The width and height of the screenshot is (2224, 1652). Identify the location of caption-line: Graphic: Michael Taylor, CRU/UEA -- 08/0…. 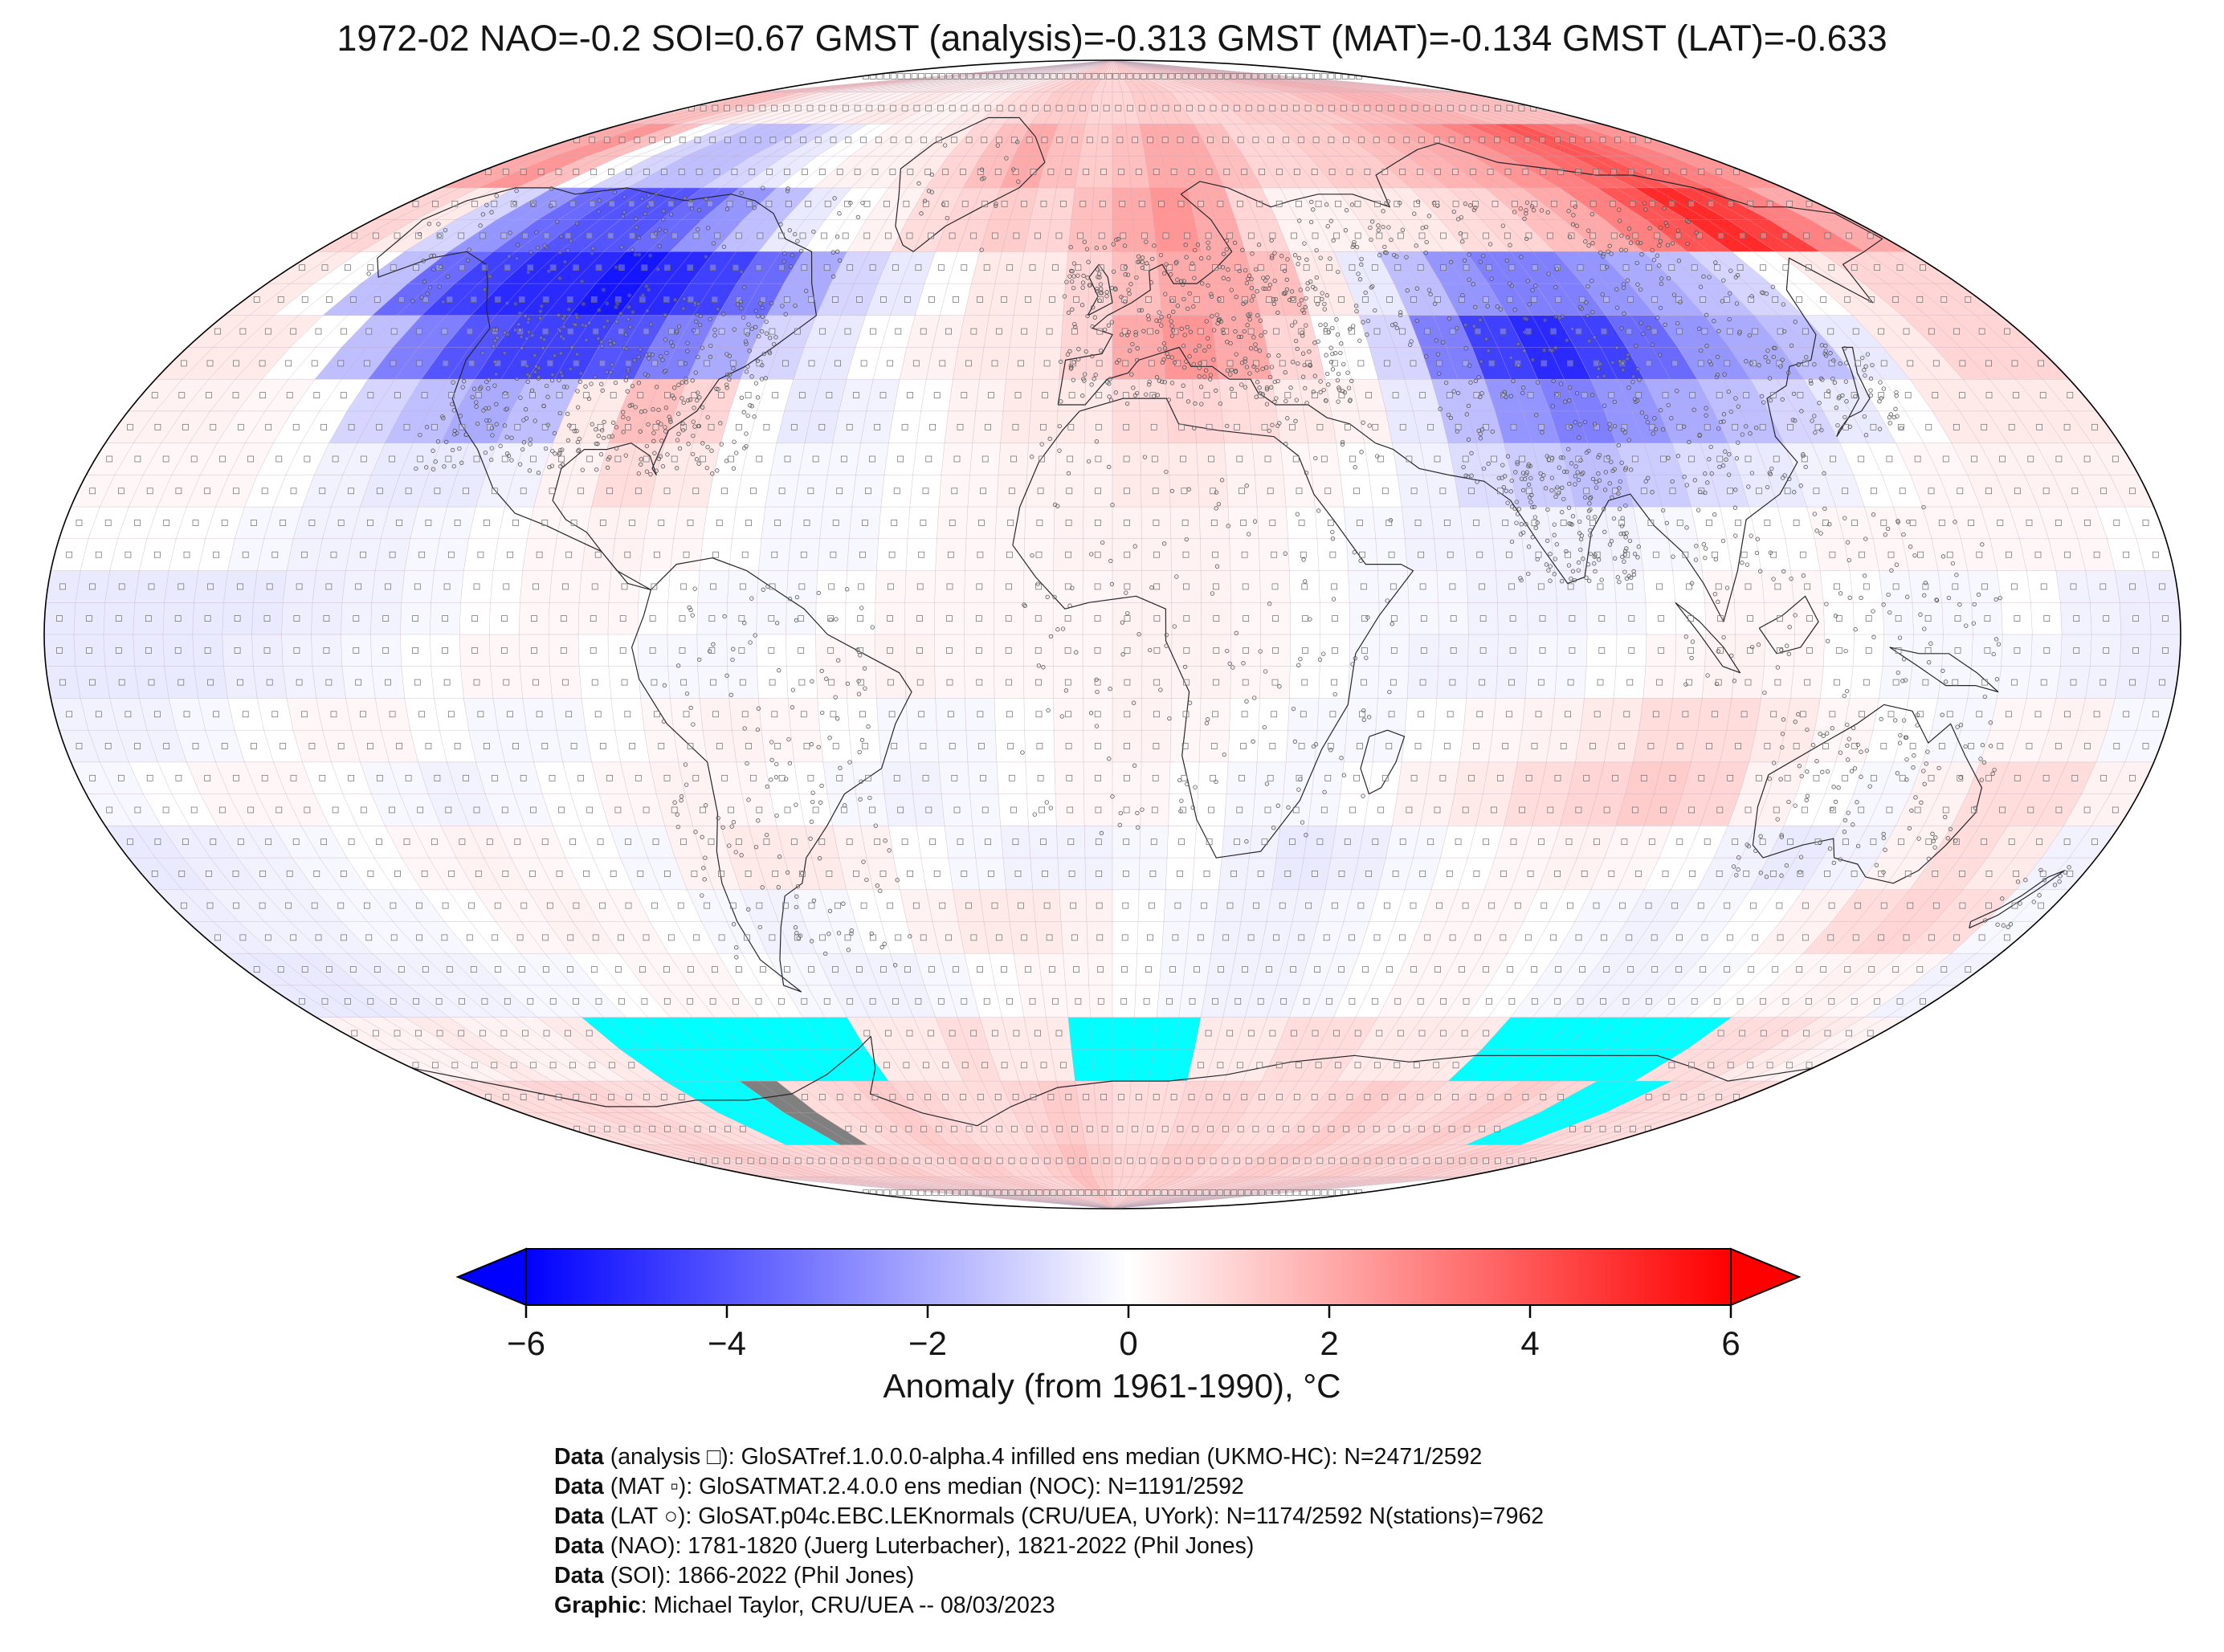
(1049, 1606).